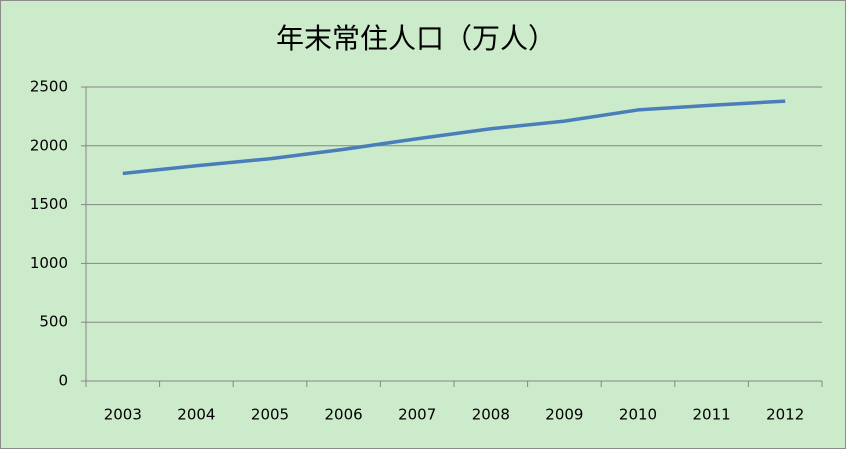  What do you see at coordinates (344, 415) in the screenshot?
I see `x-tick-label: 2006` at bounding box center [344, 415].